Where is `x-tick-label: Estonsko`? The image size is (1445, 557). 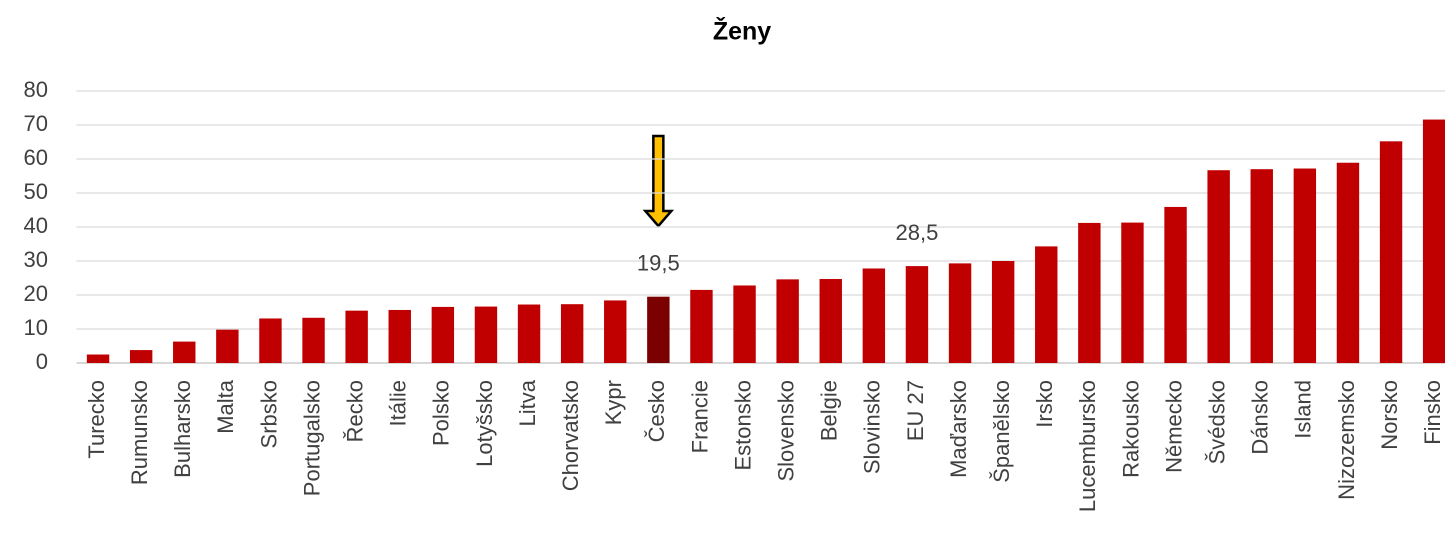 x-tick-label: Estonsko is located at coordinates (742, 425).